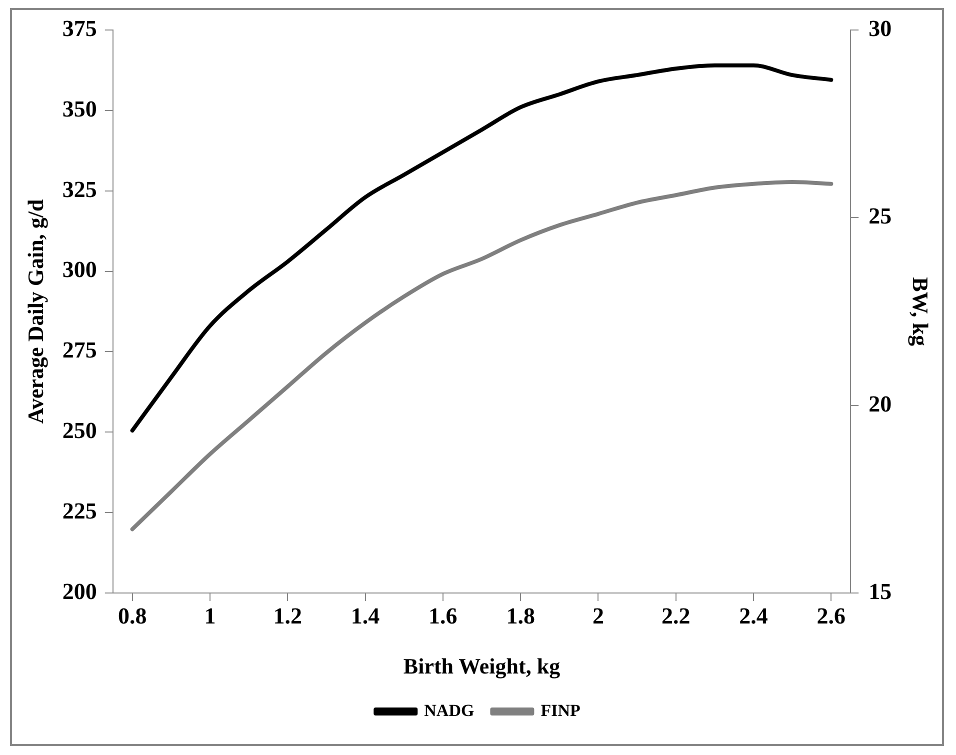 The image size is (956, 755). I want to click on y-tick-label: 225, so click(79, 511).